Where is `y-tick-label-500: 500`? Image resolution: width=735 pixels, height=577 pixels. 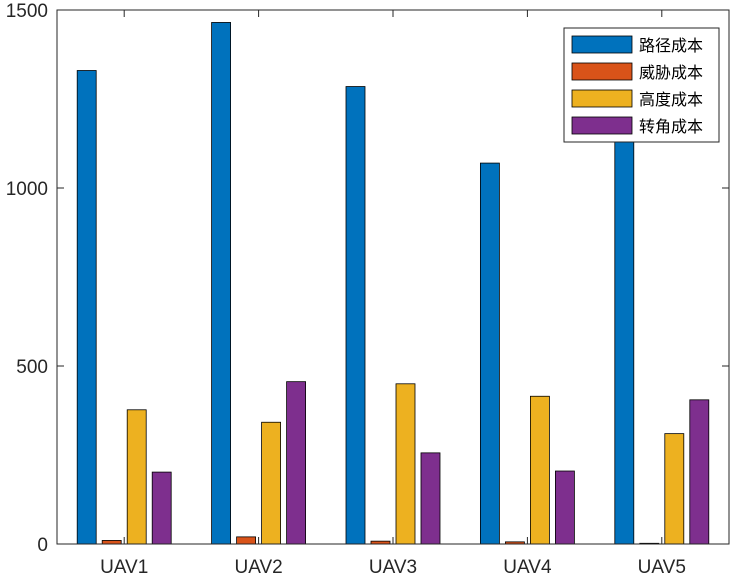
y-tick-label-500: 500 is located at coordinates (32, 367).